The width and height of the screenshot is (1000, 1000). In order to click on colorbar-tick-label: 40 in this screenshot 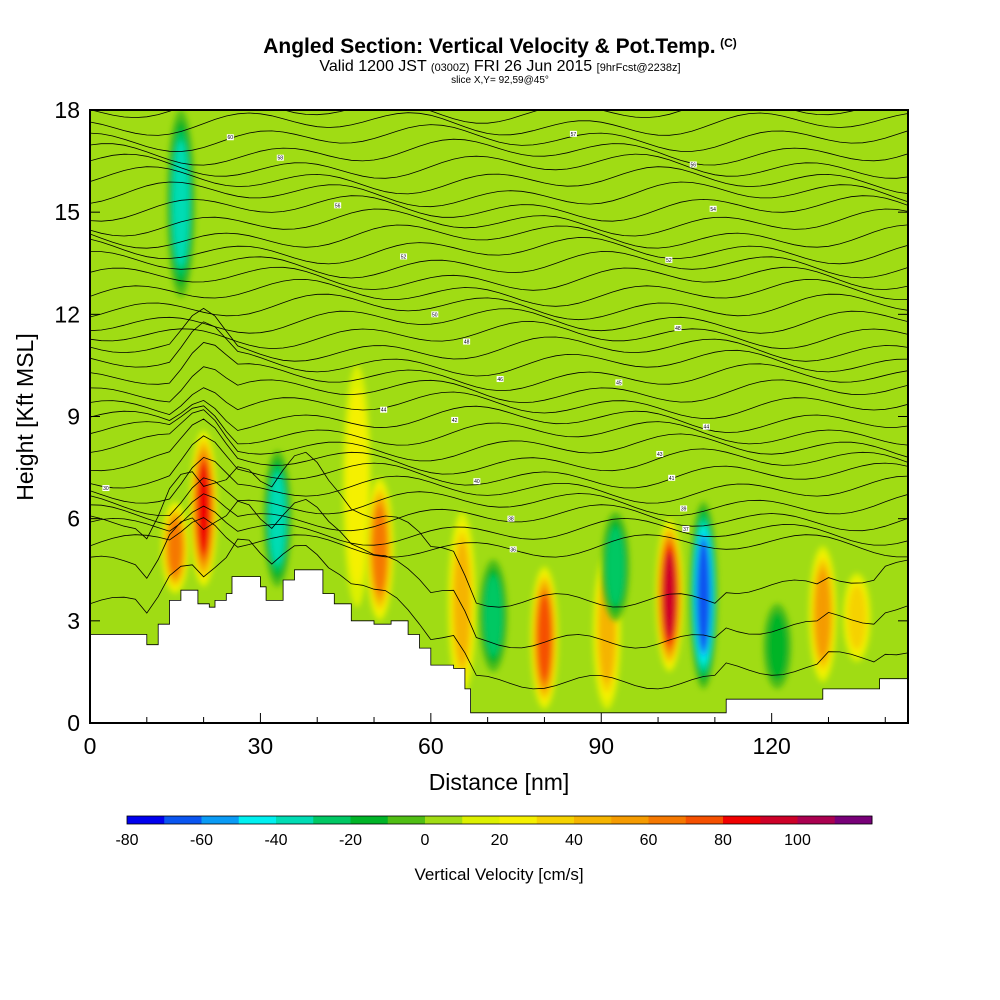, I will do `click(574, 840)`.